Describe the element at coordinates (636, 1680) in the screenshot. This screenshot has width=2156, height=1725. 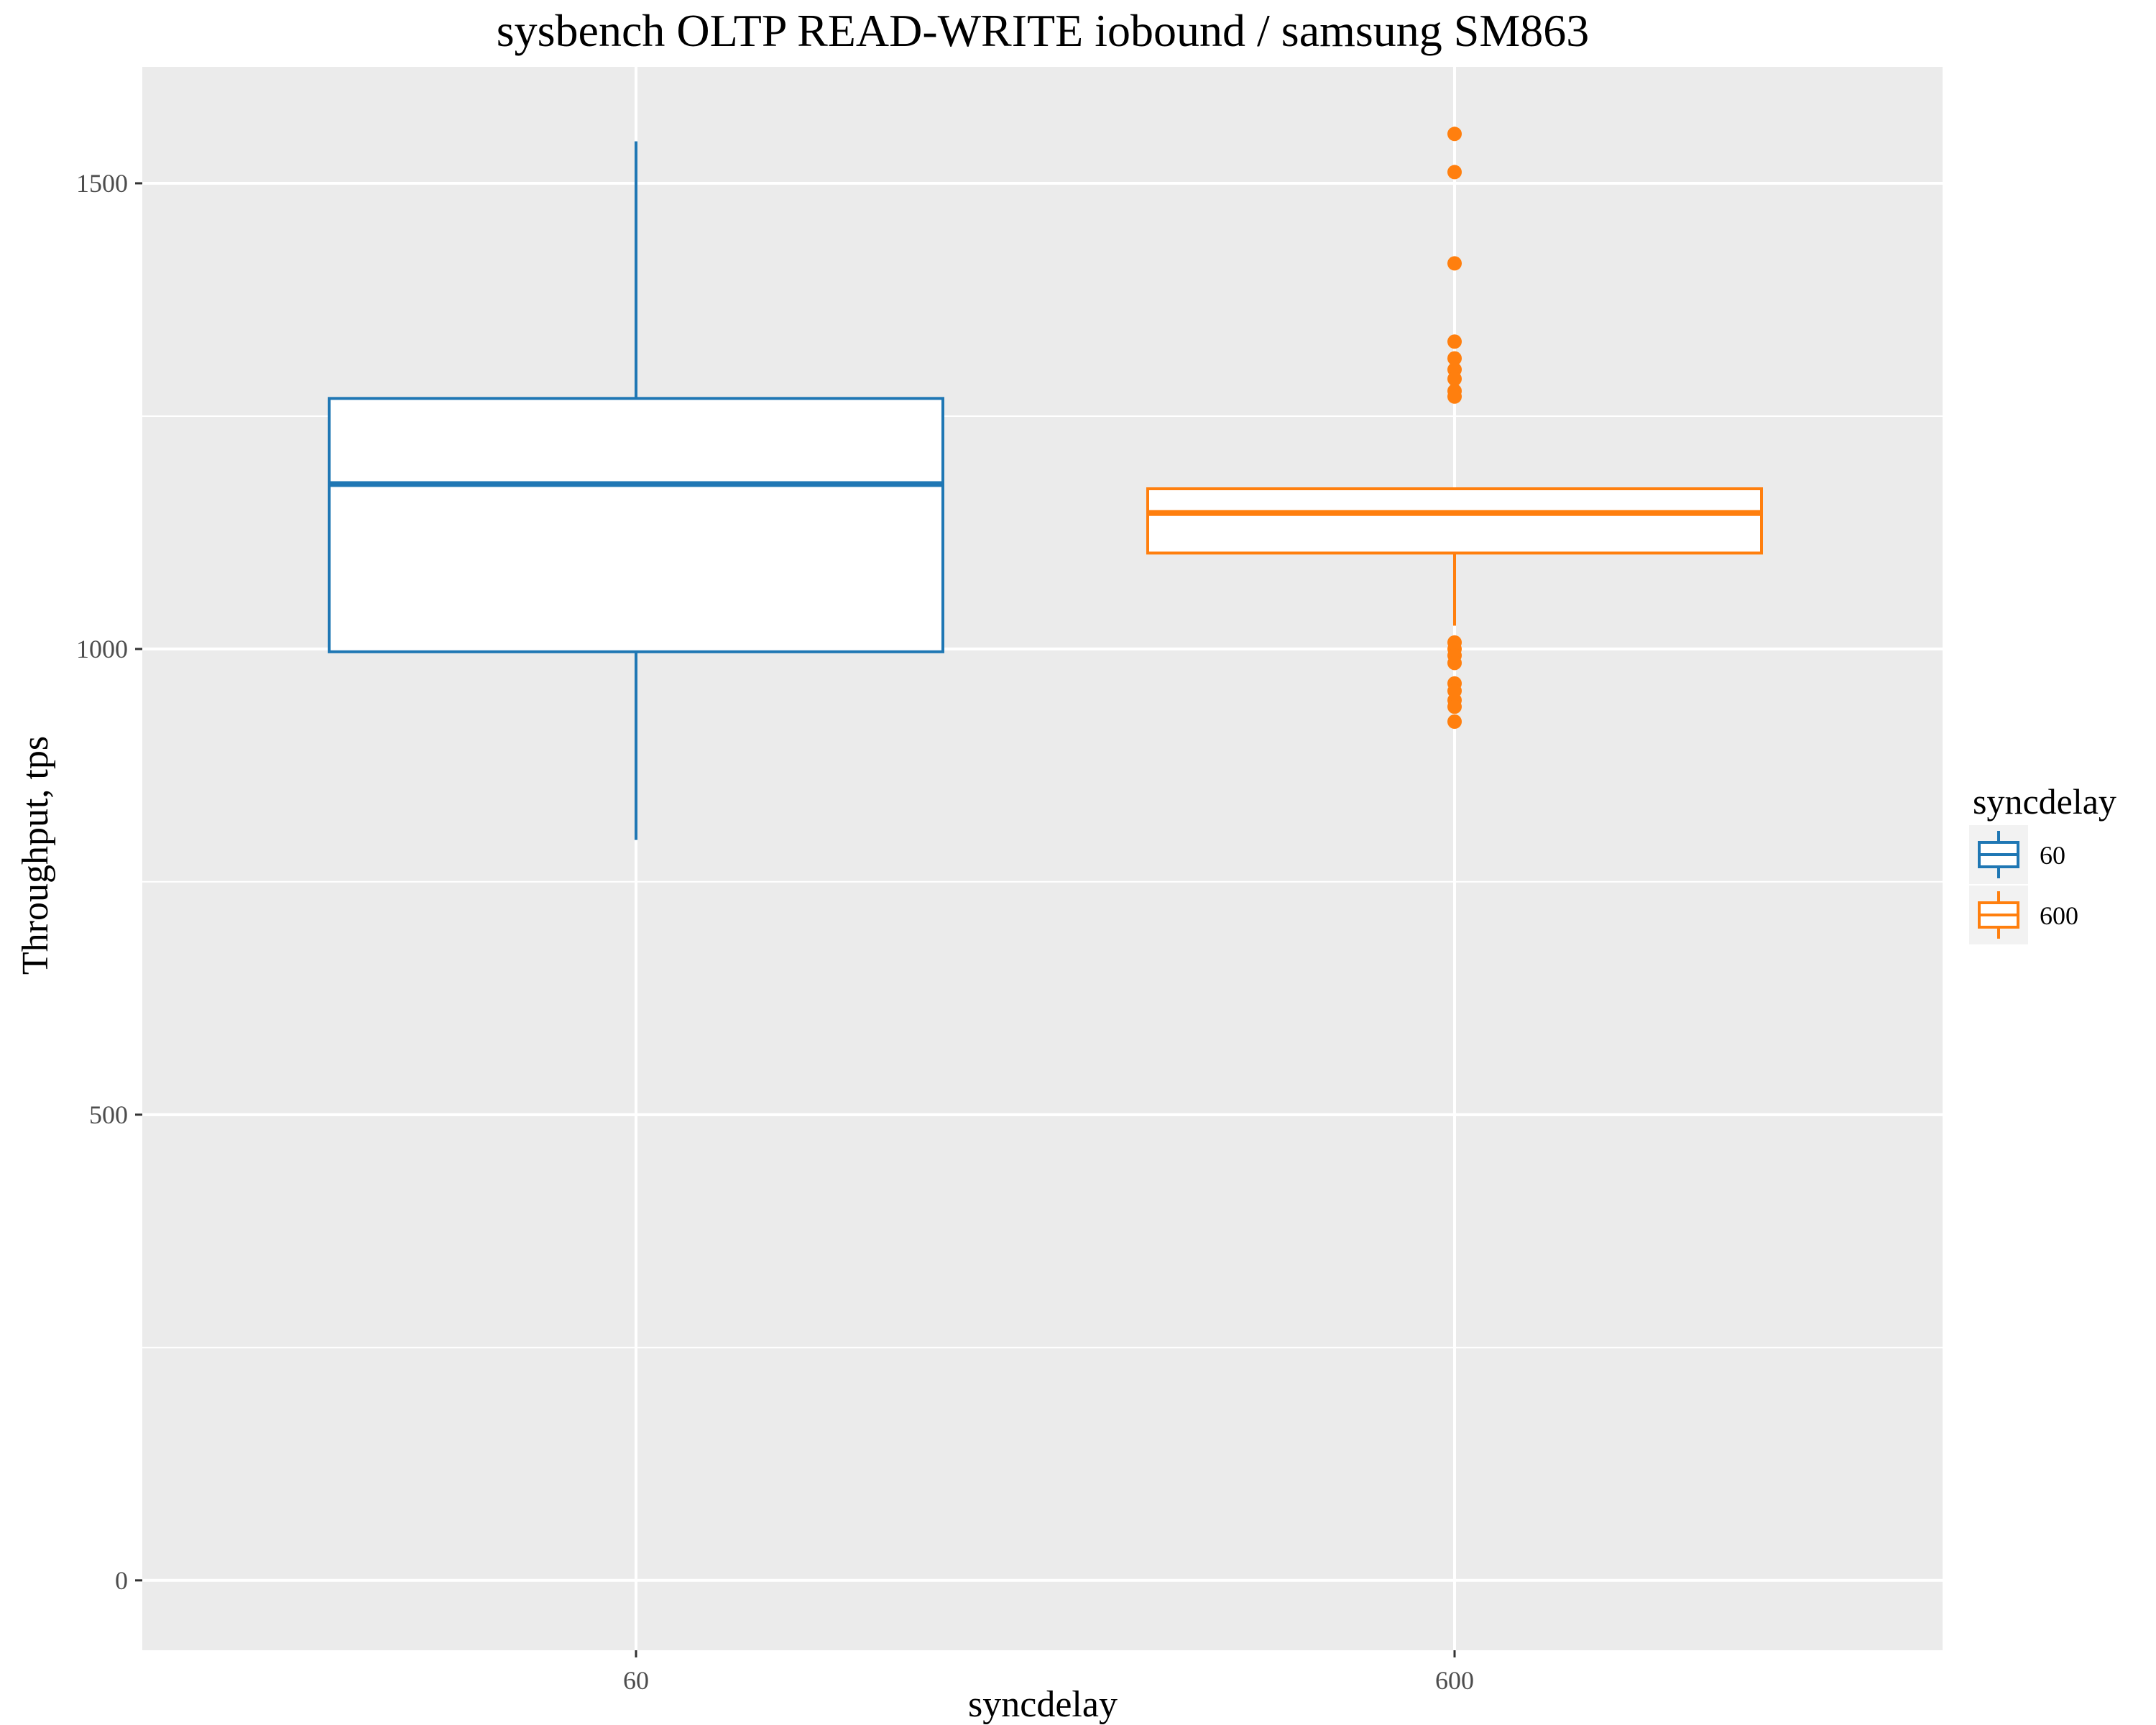
I see `x-tick-label: 60` at that location.